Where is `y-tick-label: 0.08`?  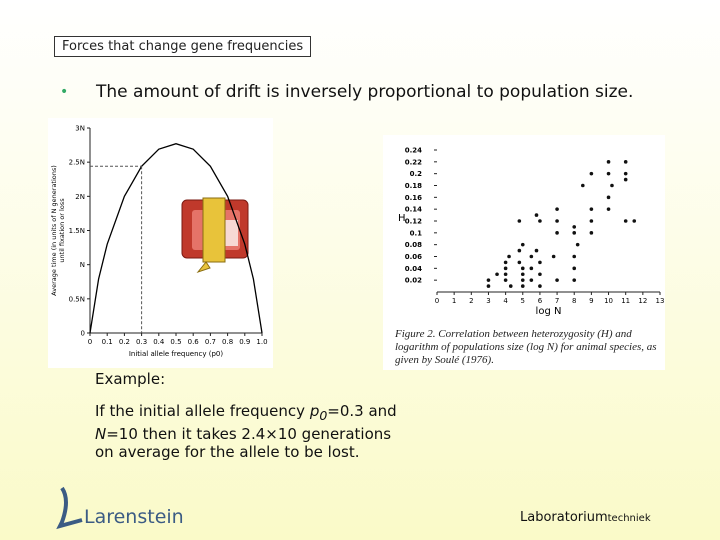 y-tick-label: 0.08 is located at coordinates (413, 245).